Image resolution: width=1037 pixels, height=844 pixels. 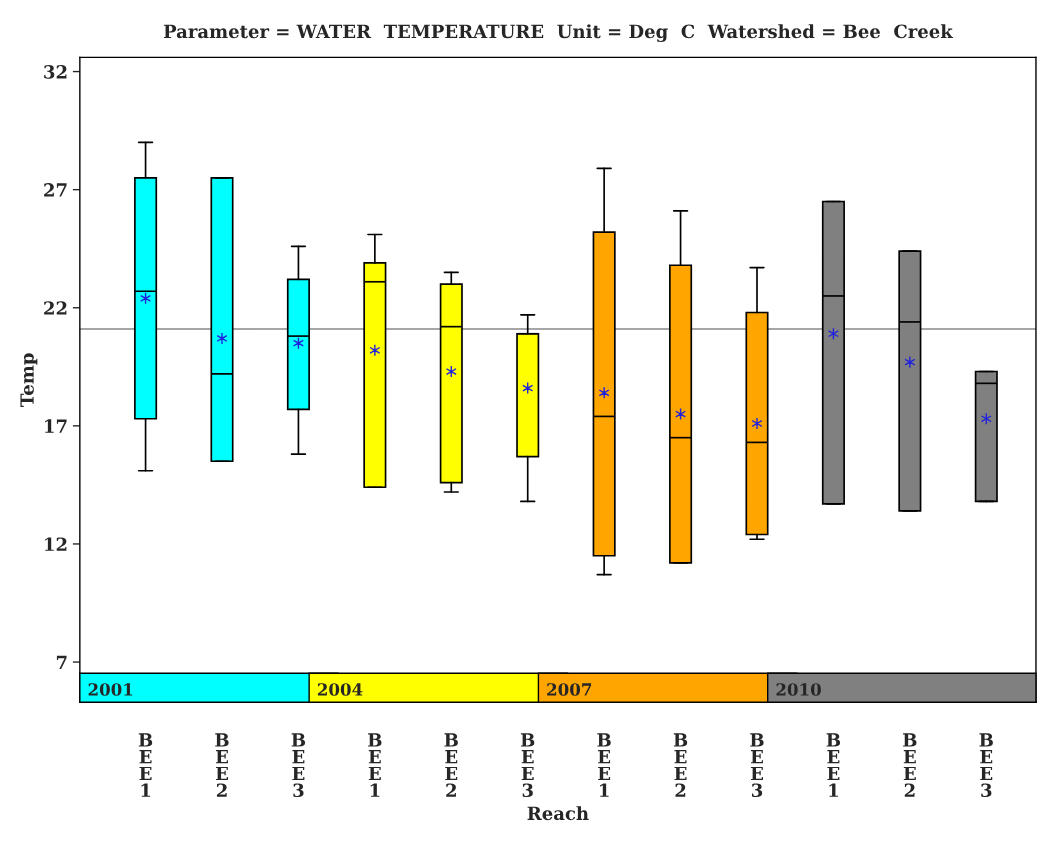 I want to click on text: 2004, so click(x=340, y=689).